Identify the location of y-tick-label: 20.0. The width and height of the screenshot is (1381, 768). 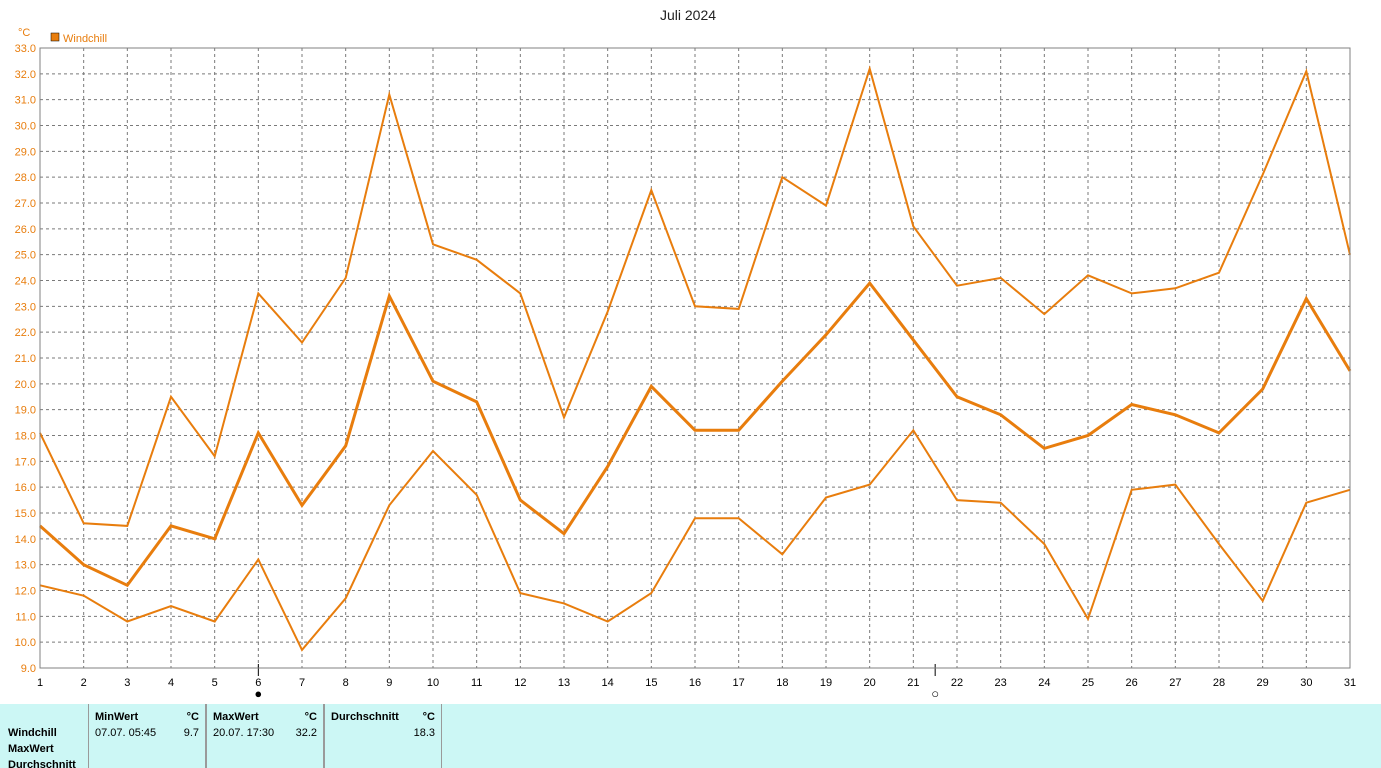
(25, 385).